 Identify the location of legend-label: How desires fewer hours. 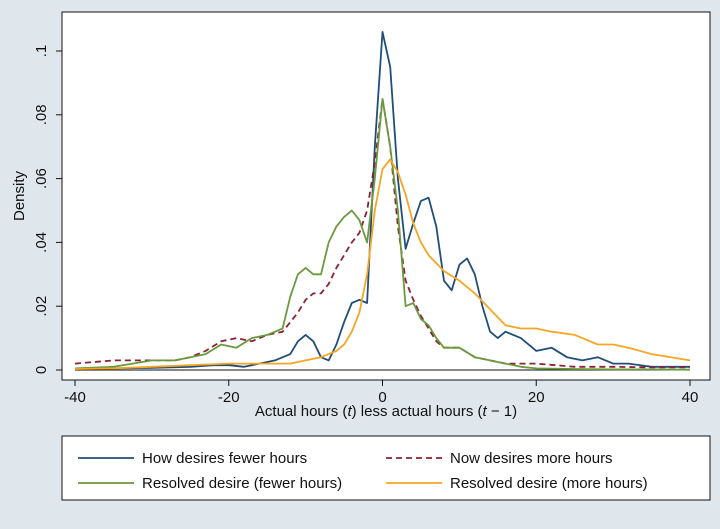
(224, 458).